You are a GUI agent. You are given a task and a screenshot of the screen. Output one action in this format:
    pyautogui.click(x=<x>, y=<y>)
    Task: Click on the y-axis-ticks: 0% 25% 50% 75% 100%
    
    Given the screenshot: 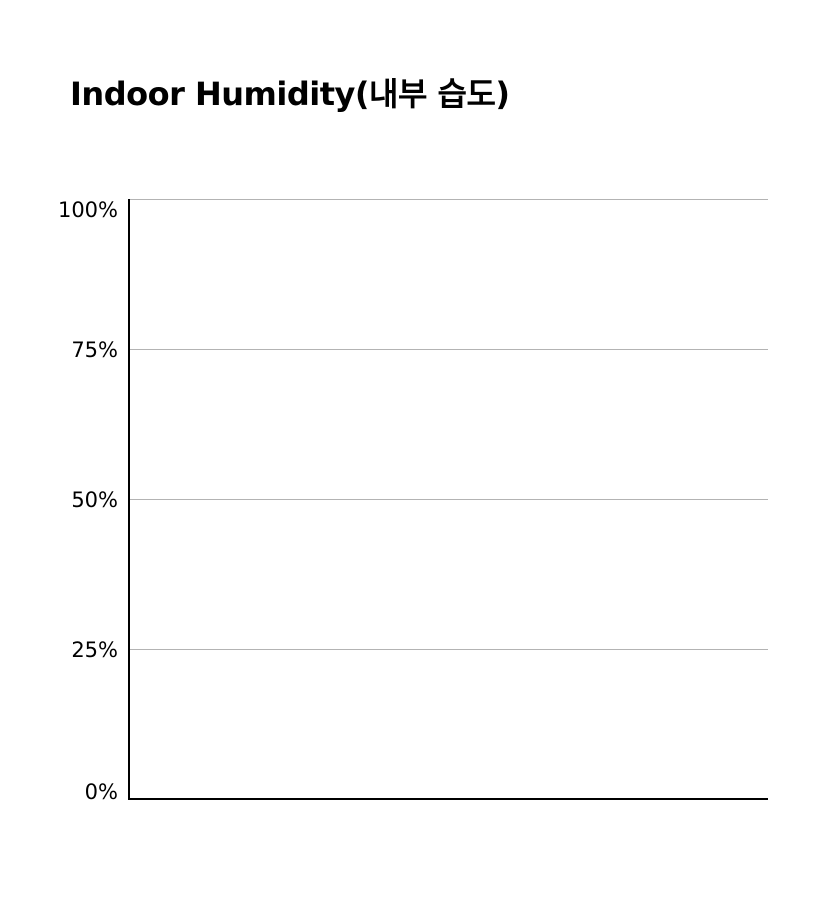 What is the action you would take?
    pyautogui.click(x=88, y=501)
    